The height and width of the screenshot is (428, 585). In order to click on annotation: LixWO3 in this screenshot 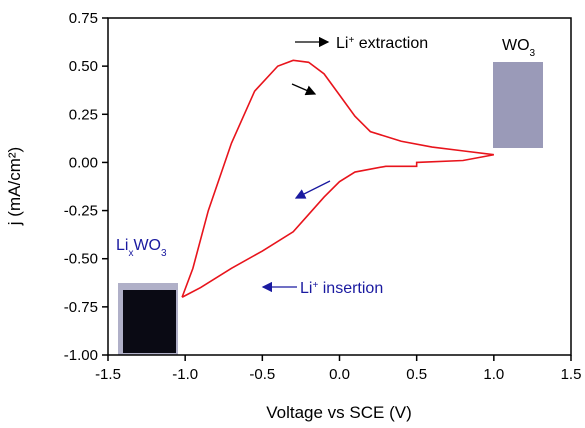, I will do `click(141, 248)`.